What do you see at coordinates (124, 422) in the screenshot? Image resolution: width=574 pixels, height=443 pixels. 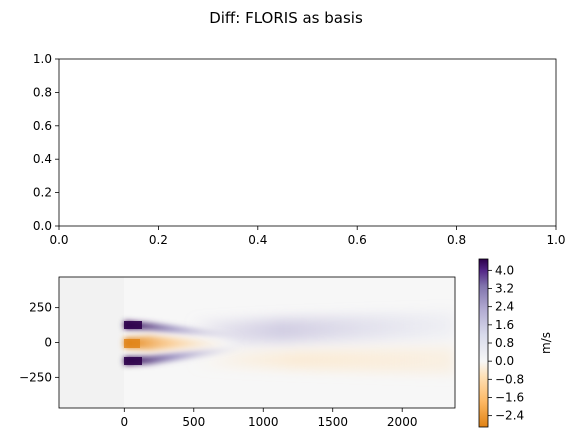 I see `heatmap-x-tick-label: 0` at bounding box center [124, 422].